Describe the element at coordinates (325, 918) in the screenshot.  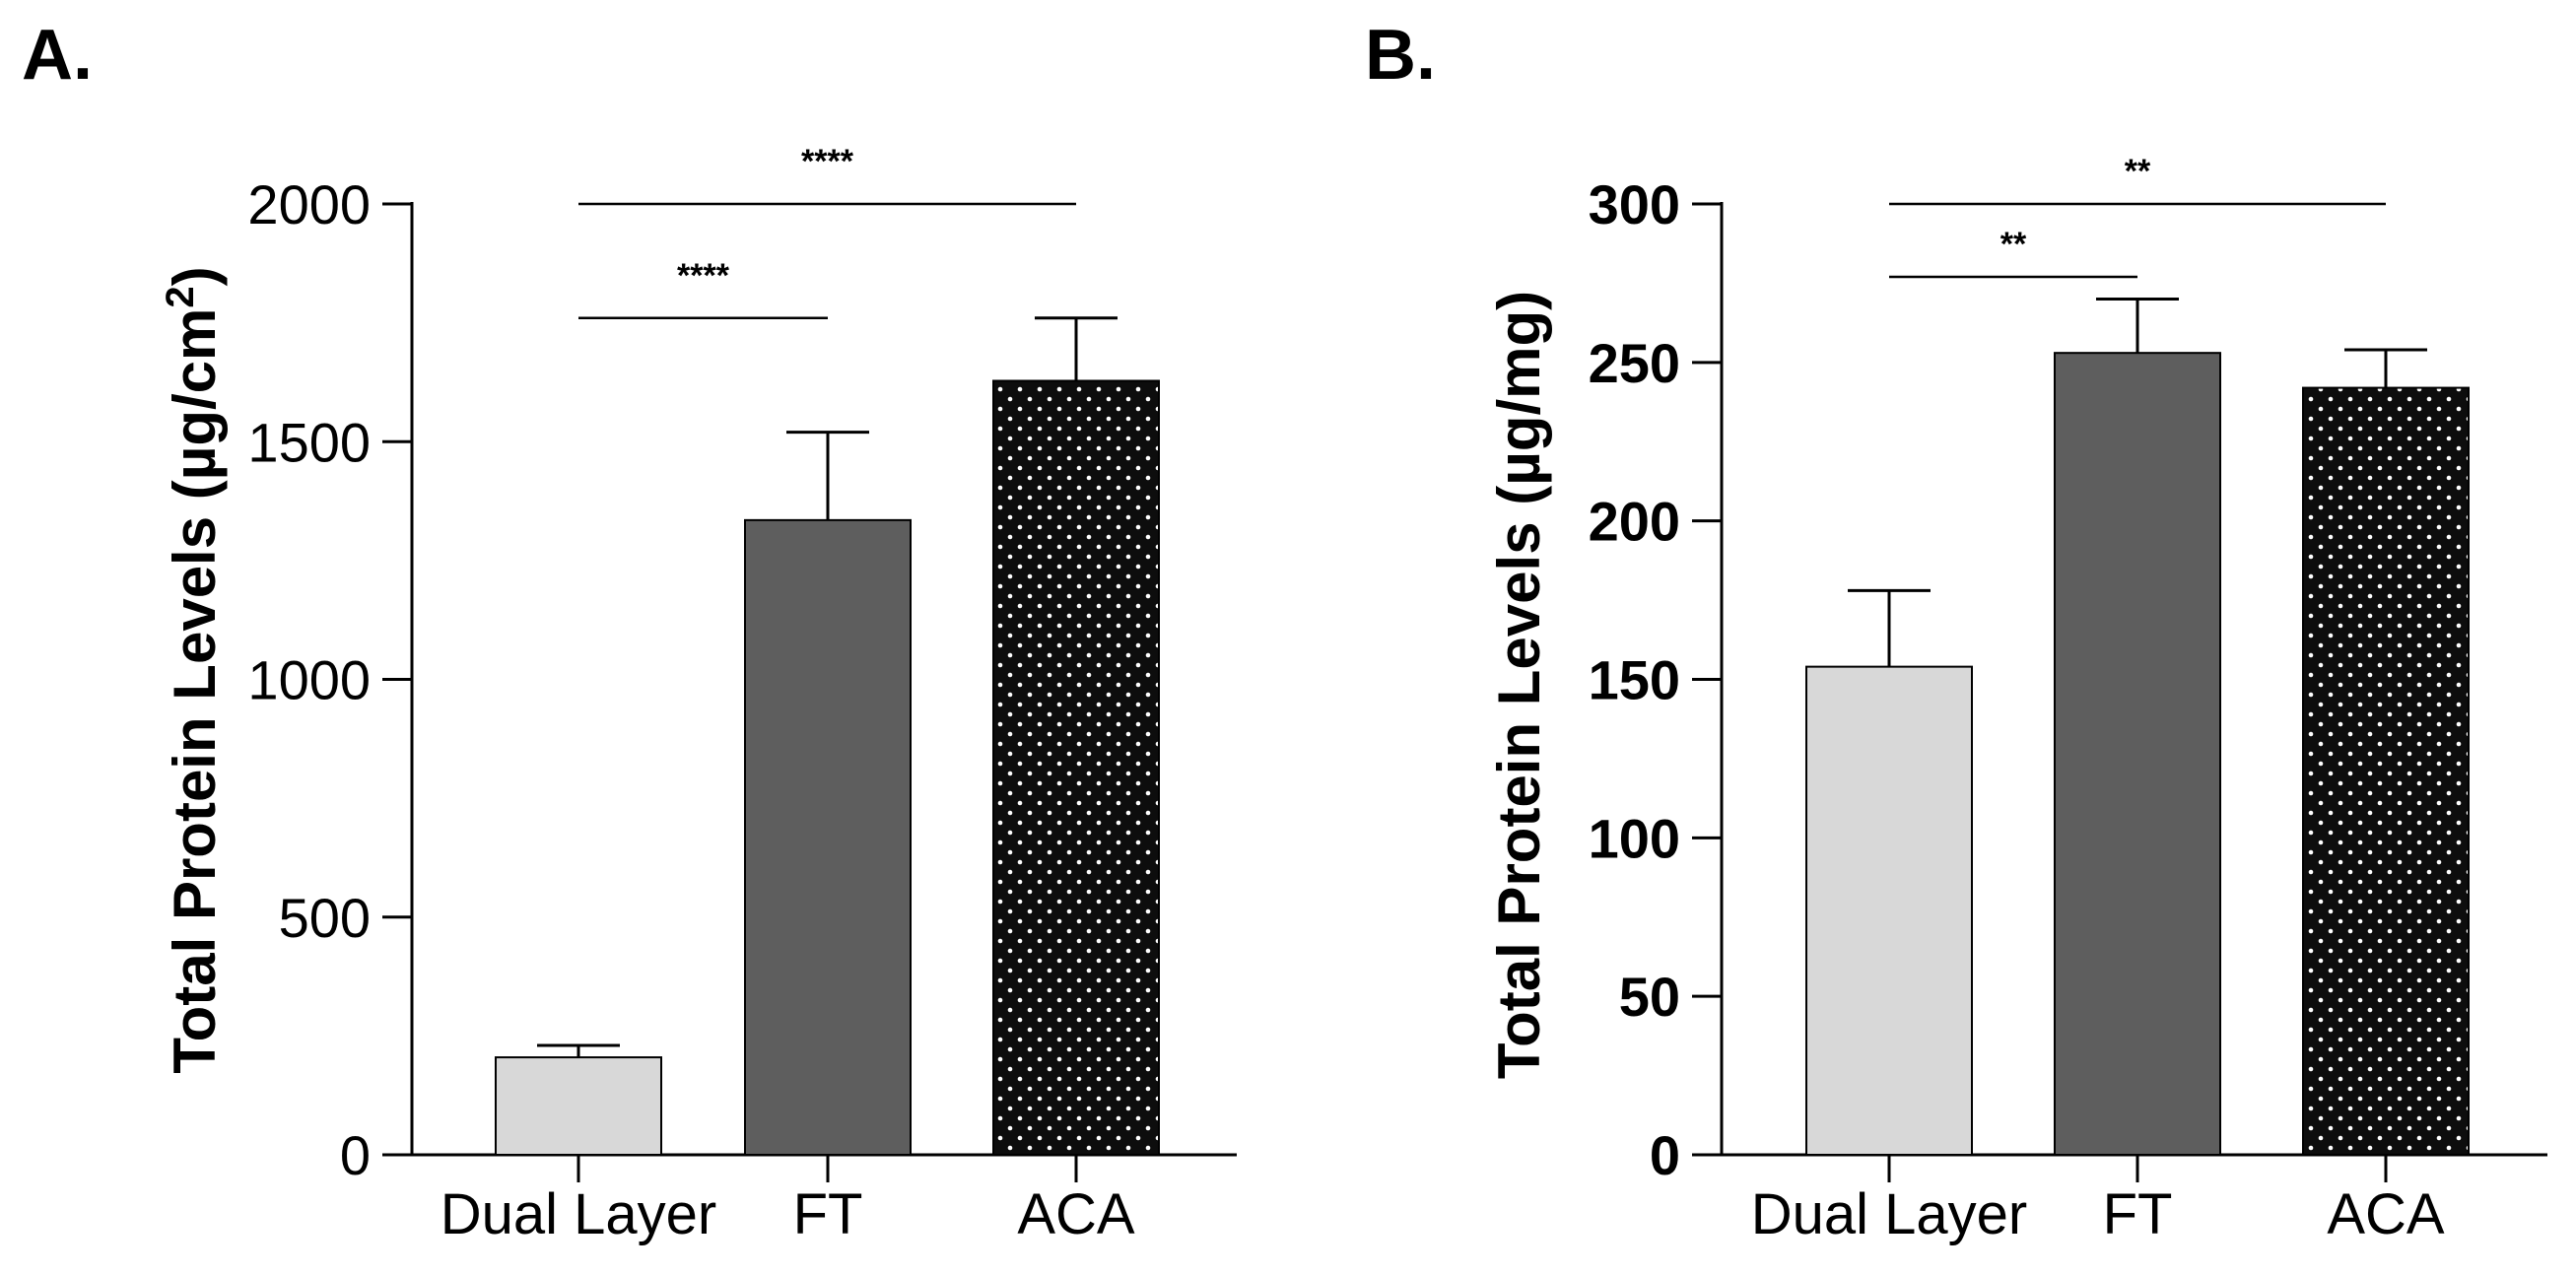
I see `panel-a-y-tick-label: 500` at that location.